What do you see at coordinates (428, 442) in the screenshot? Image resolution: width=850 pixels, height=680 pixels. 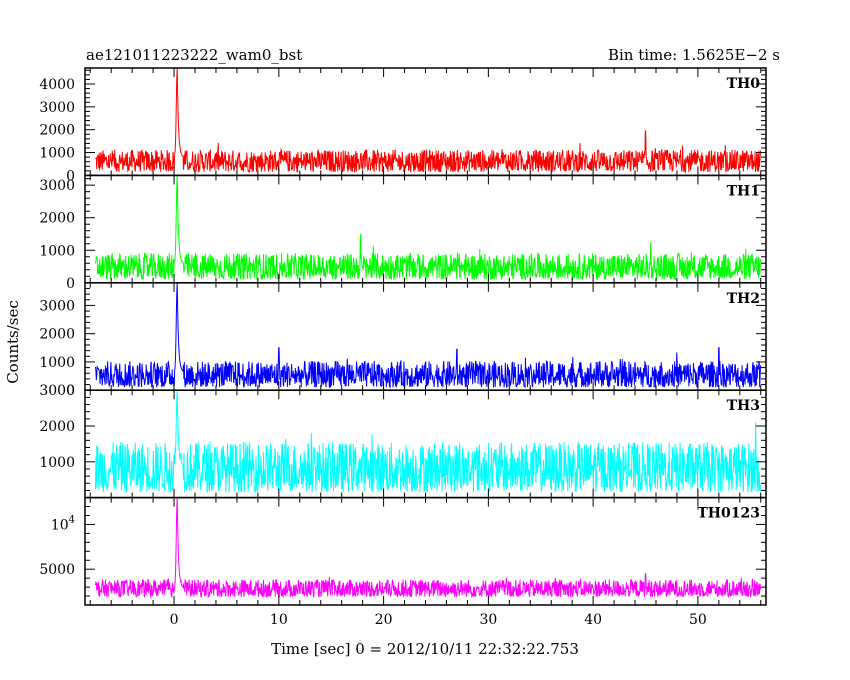 I see `series-line-th3` at bounding box center [428, 442].